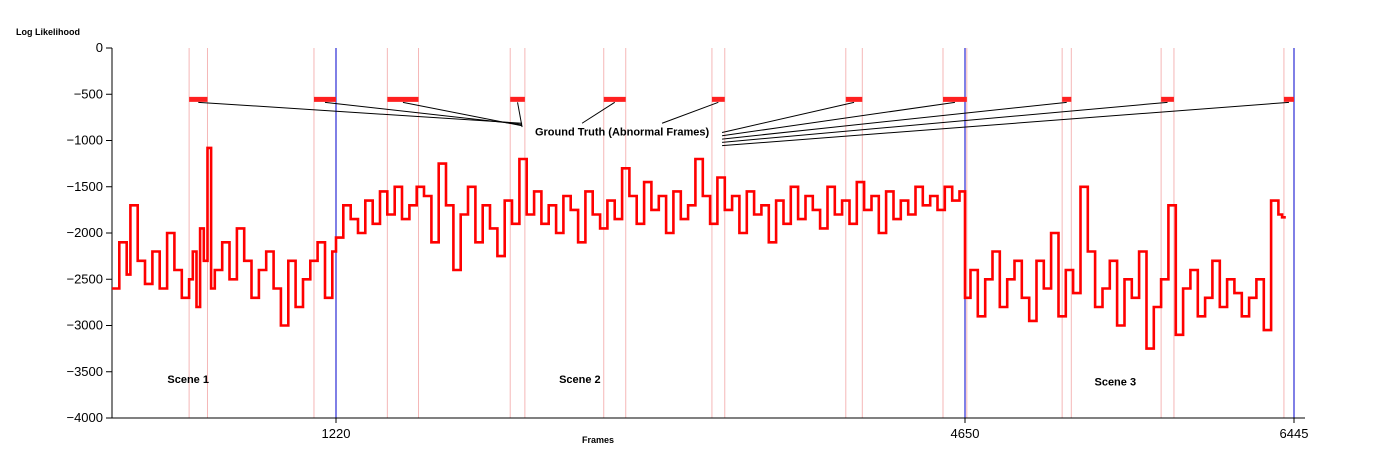 The width and height of the screenshot is (1373, 455). I want to click on x-axis-title: Frames, so click(598, 440).